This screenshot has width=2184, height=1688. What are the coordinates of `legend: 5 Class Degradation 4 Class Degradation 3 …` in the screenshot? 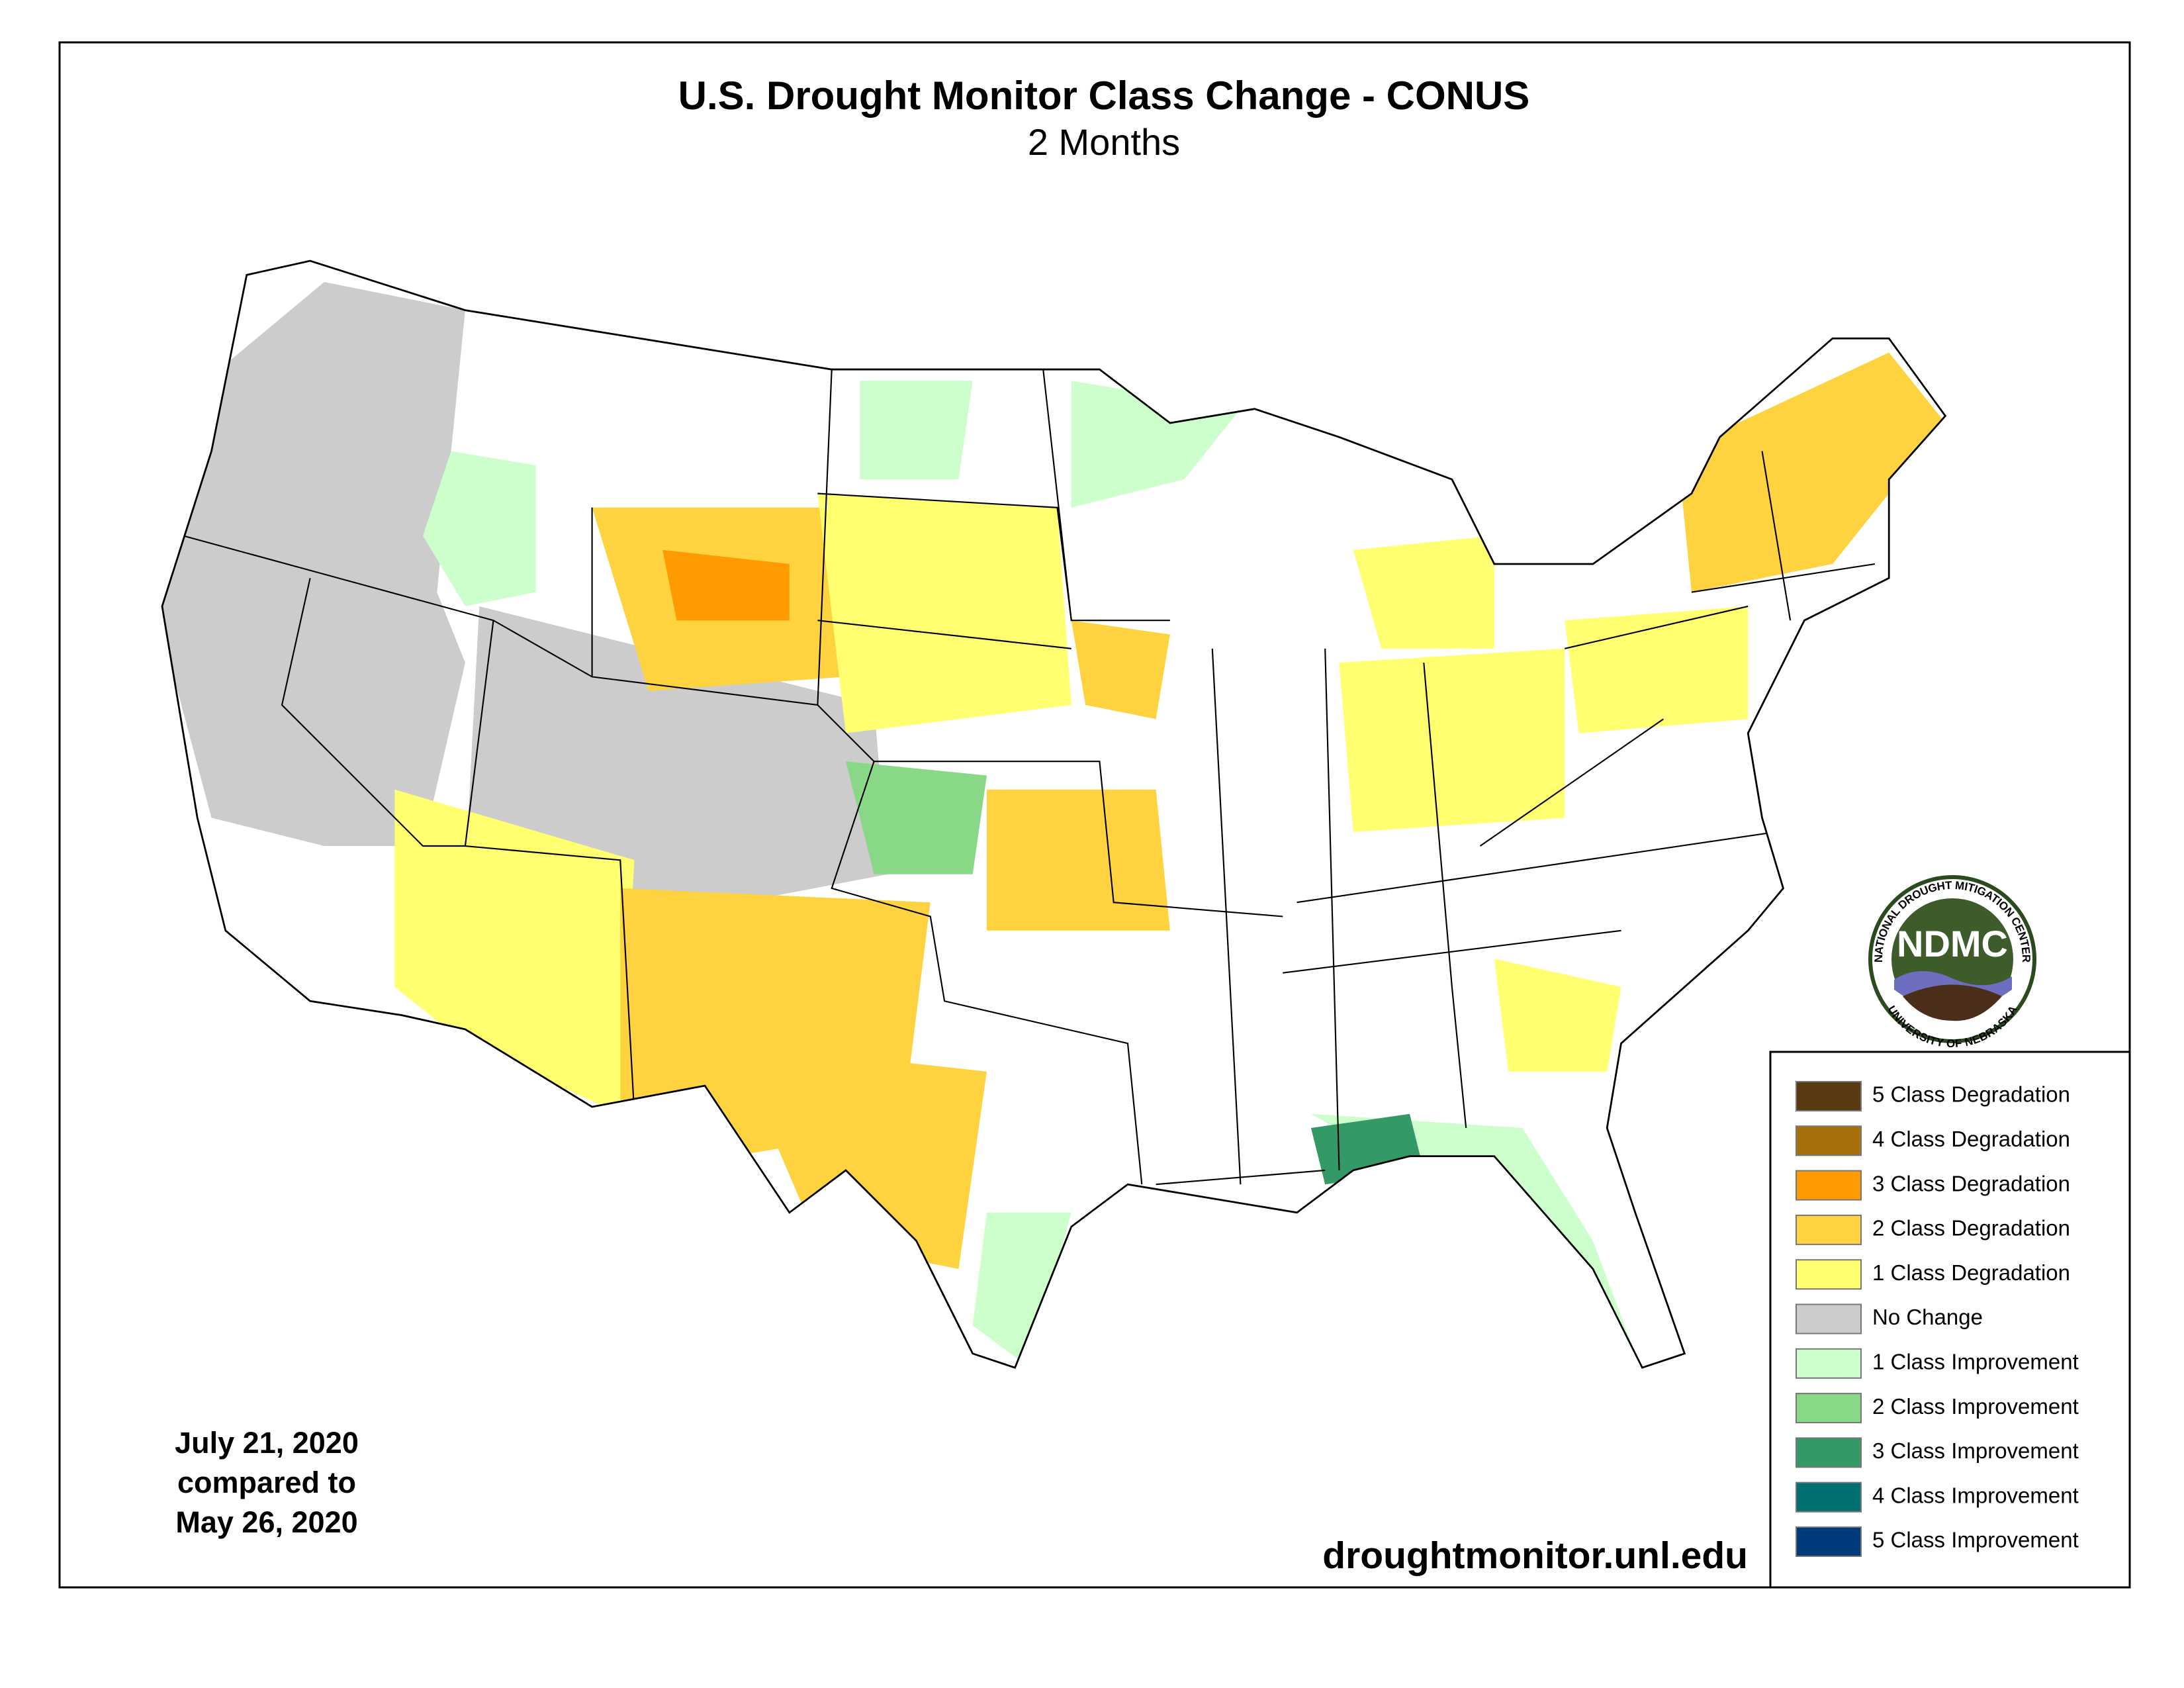 It's located at (1937, 1319).